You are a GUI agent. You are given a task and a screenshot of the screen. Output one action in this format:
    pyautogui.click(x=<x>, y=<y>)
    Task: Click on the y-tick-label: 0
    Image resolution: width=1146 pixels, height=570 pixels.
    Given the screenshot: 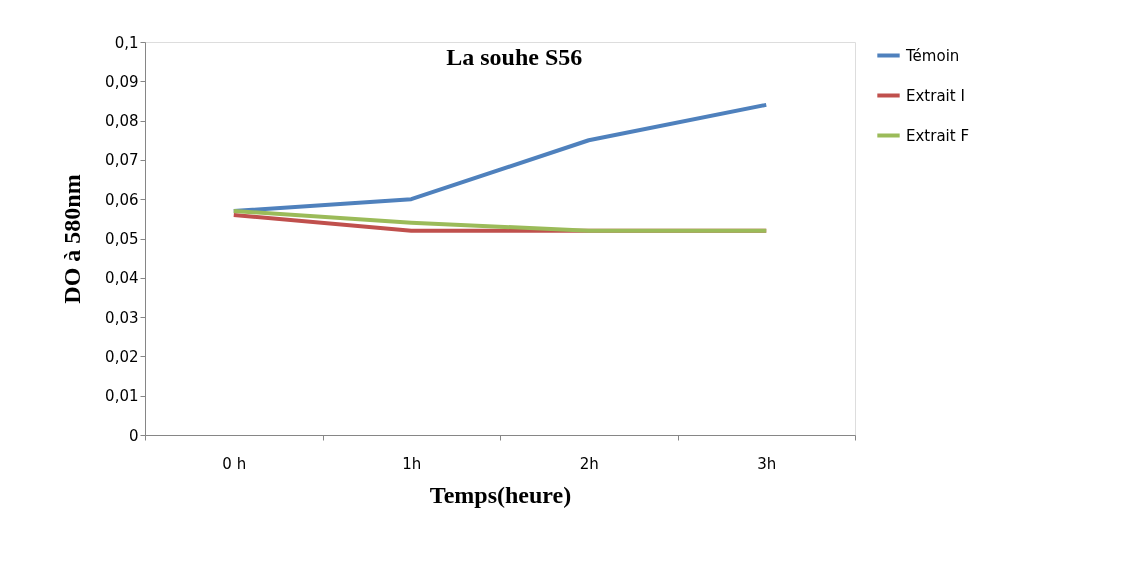 What is the action you would take?
    pyautogui.click(x=133, y=435)
    